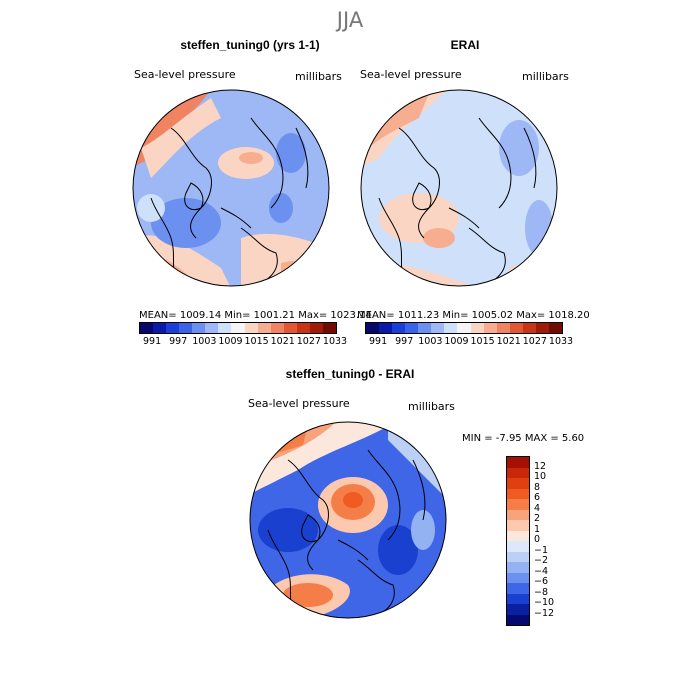 This screenshot has width=700, height=700. I want to click on diff-stats: MIN = -7.95 MAX = 5.60, so click(523, 438).